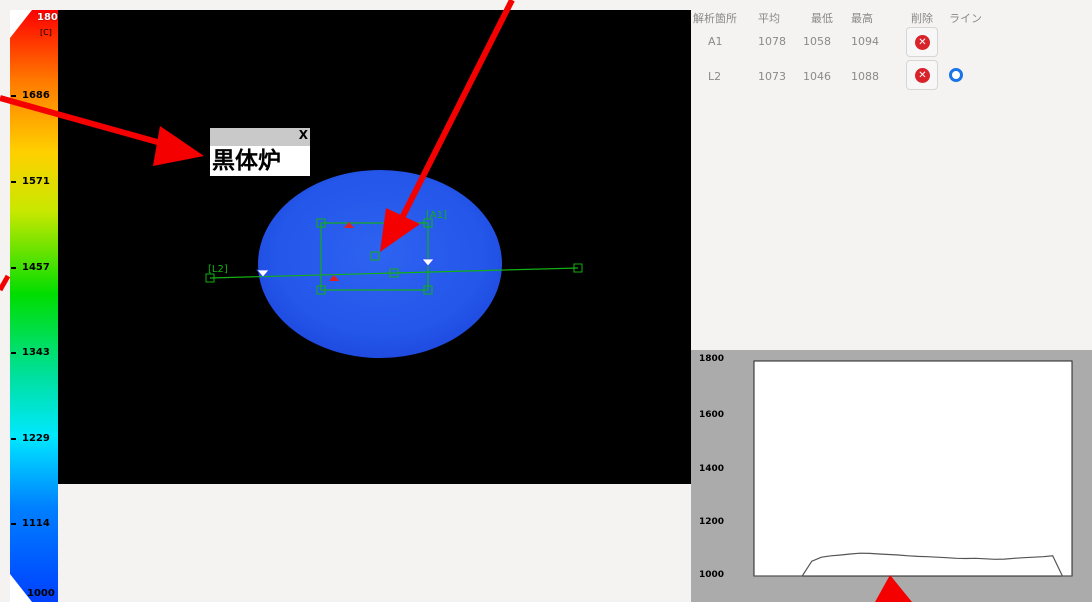 The image size is (1092, 602). Describe the element at coordinates (218, 269) in the screenshot. I see `roi-line-label: [L2]` at that location.